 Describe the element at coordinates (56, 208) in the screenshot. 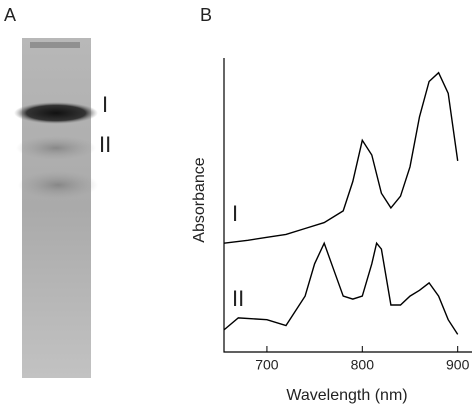

I see `gel-image` at that location.